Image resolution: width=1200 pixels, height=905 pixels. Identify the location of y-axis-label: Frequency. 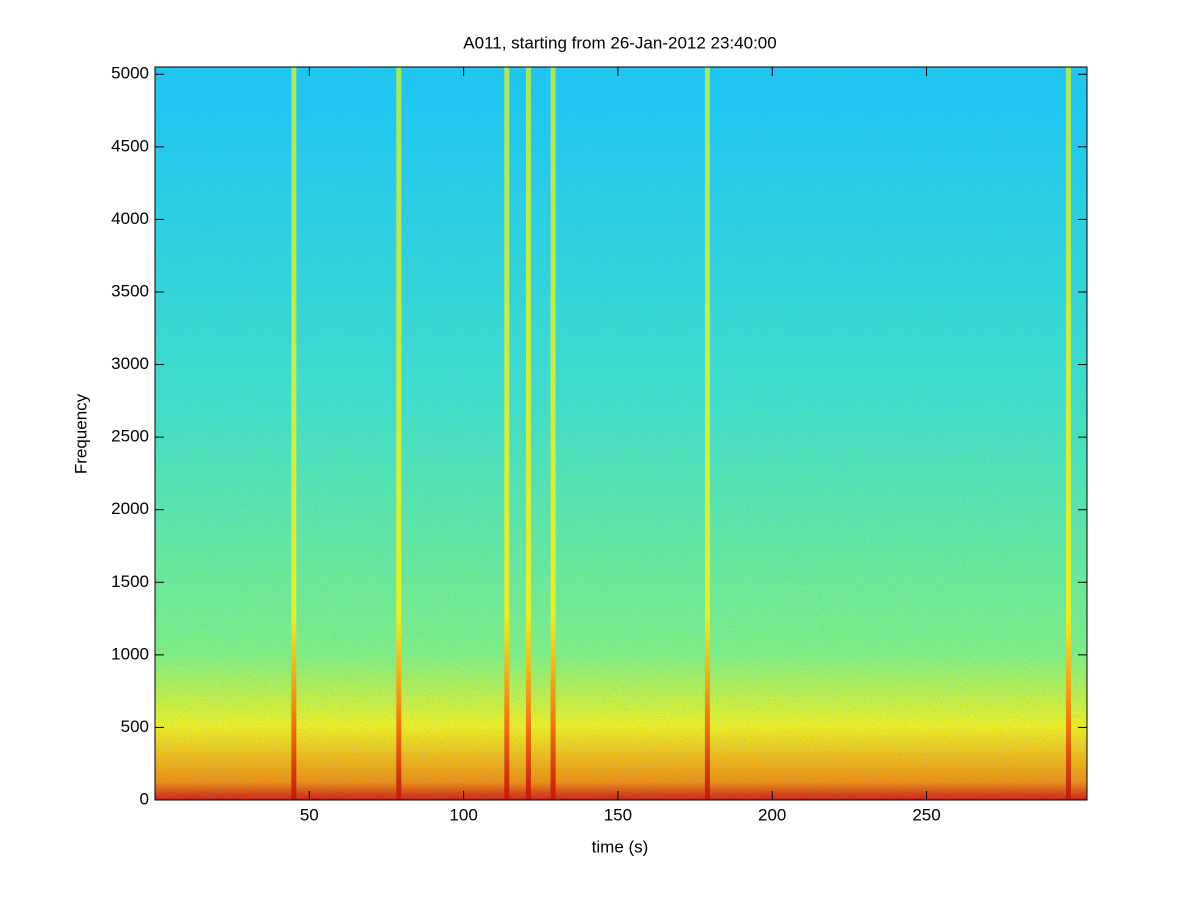
(80, 433).